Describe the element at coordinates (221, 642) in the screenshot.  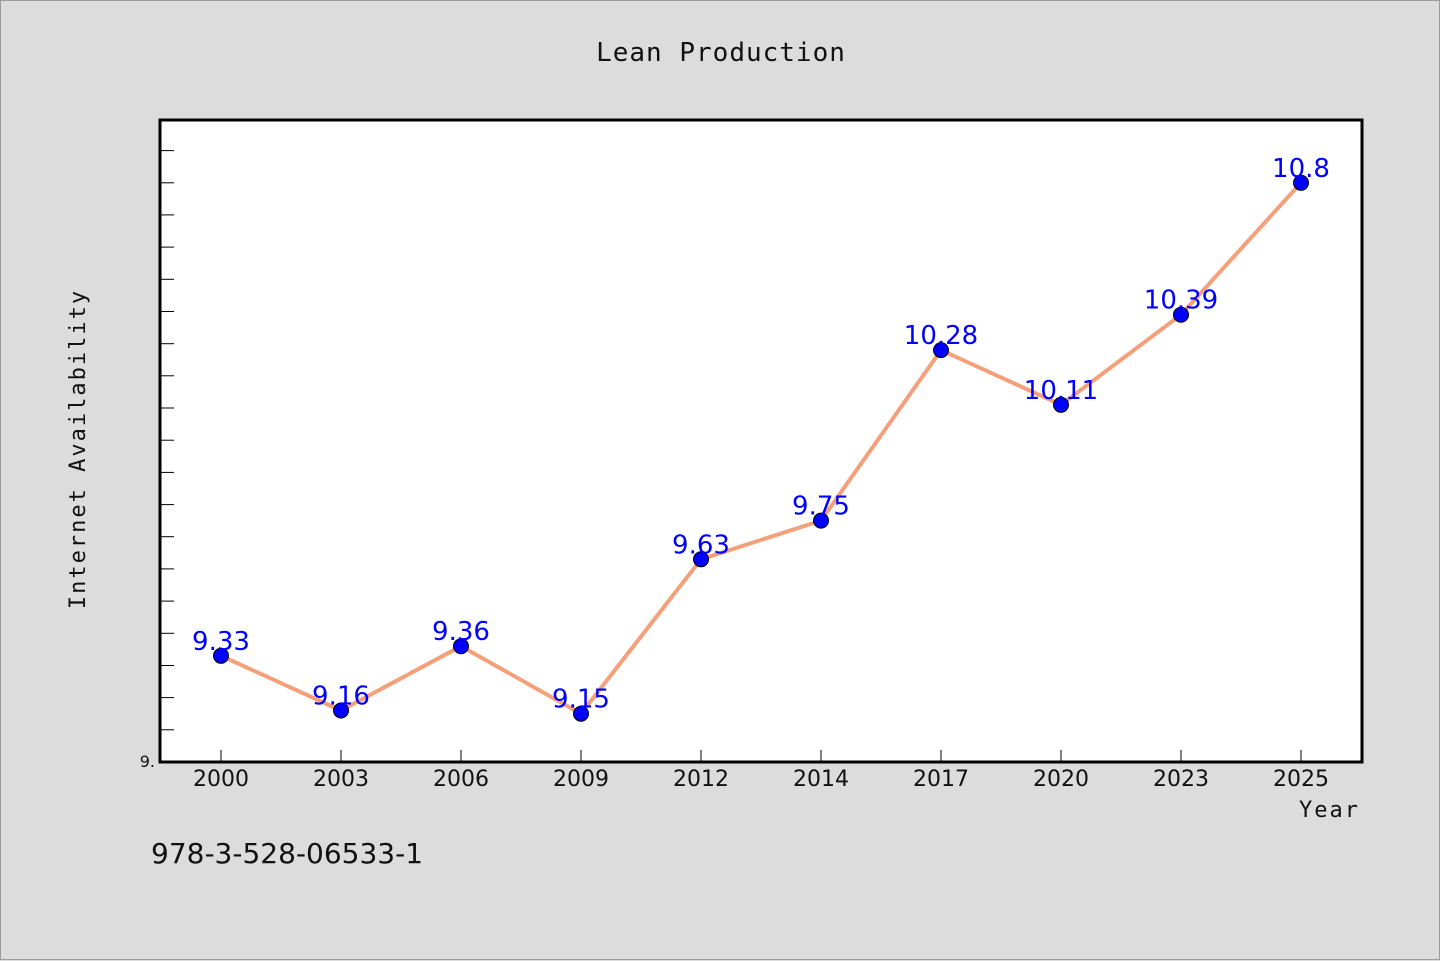
I see `data-label: 9.33` at that location.